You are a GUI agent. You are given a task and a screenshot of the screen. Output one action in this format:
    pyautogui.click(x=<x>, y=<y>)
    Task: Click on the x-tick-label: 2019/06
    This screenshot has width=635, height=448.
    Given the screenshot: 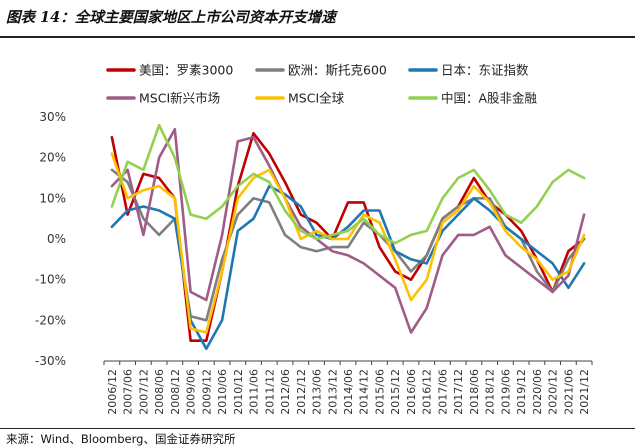 What is the action you would take?
    pyautogui.click(x=505, y=392)
    